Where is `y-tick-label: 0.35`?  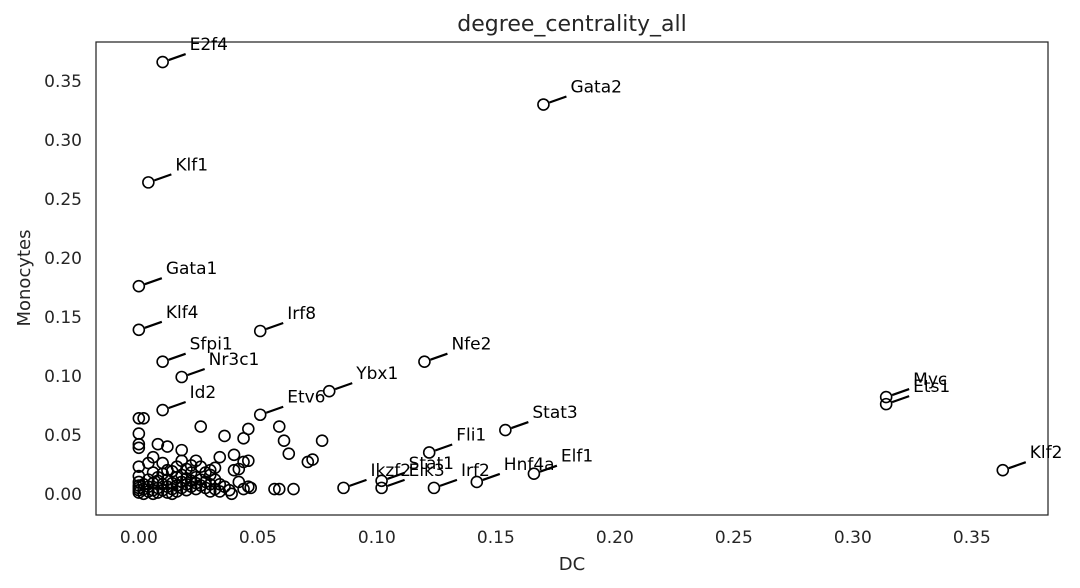 y-tick-label: 0.35 is located at coordinates (63, 82).